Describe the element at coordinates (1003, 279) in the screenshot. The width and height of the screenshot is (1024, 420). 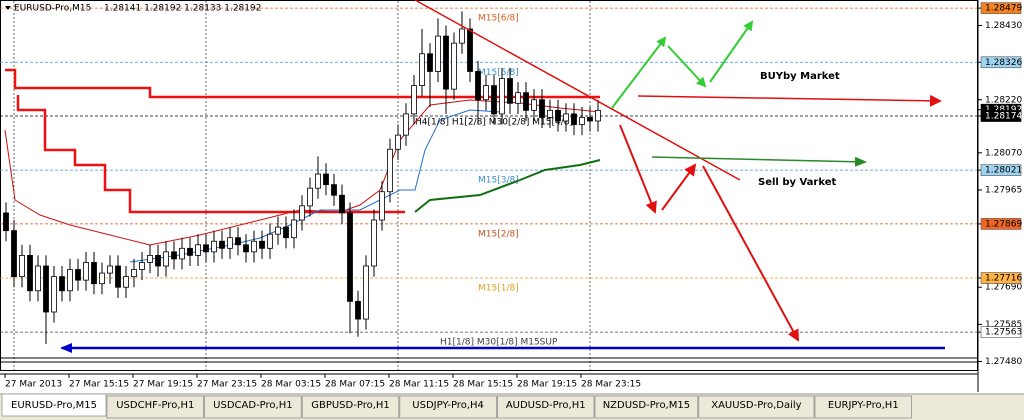
I see `price-marker-label: 1.27716` at that location.